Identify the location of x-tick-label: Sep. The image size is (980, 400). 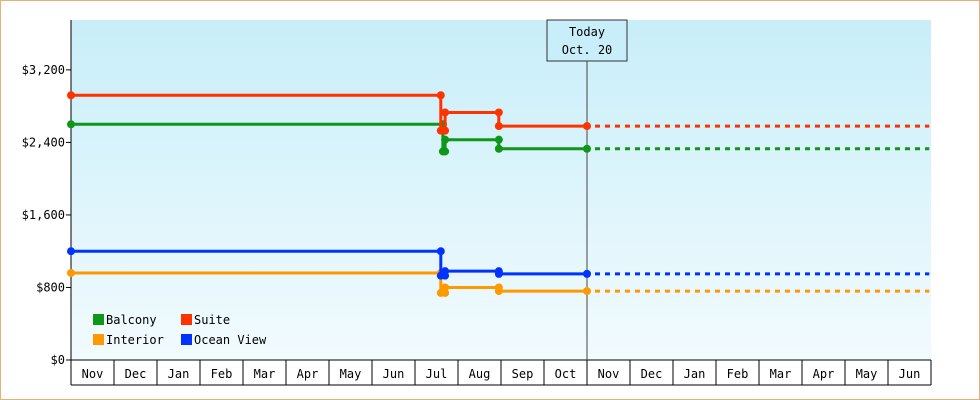
(523, 374).